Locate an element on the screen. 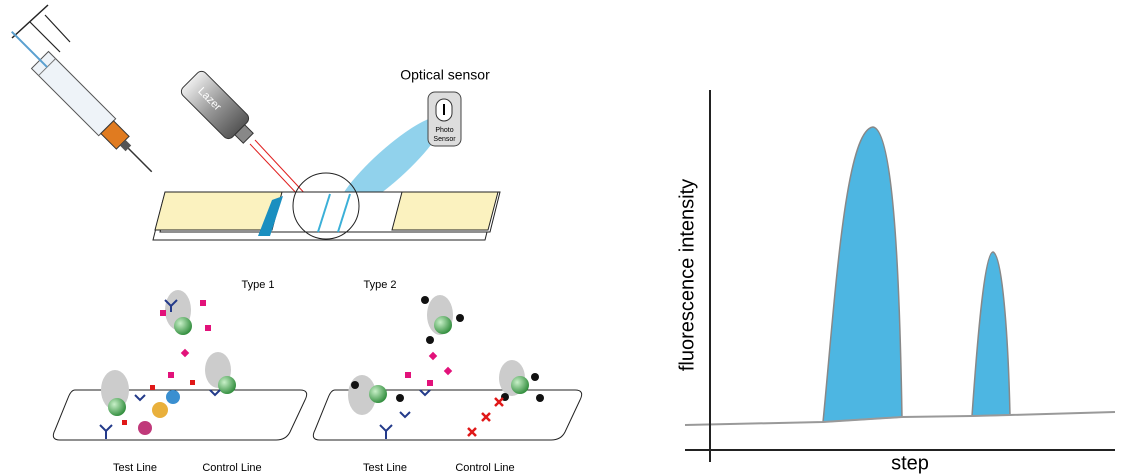 The image size is (1123, 476). sensor-label: Photo is located at coordinates (444, 130).